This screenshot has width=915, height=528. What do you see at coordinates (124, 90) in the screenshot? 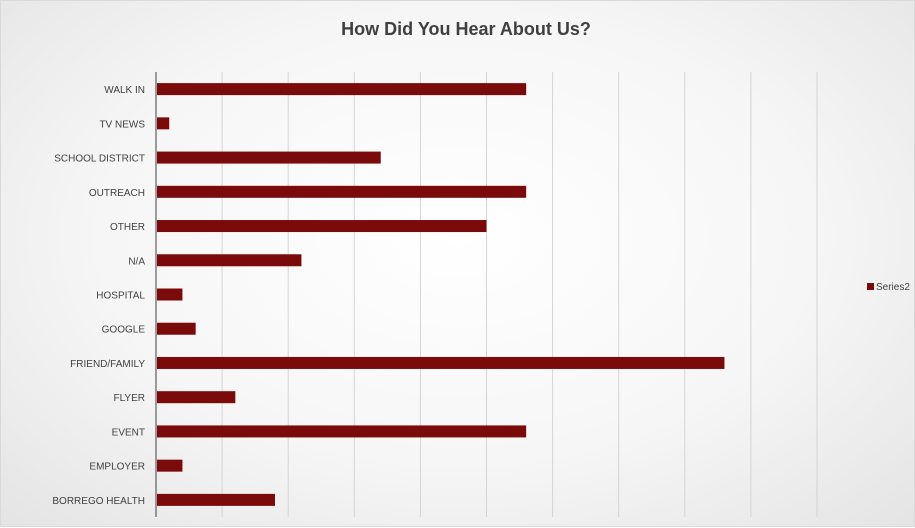
I see `category-label: WALK IN` at bounding box center [124, 90].